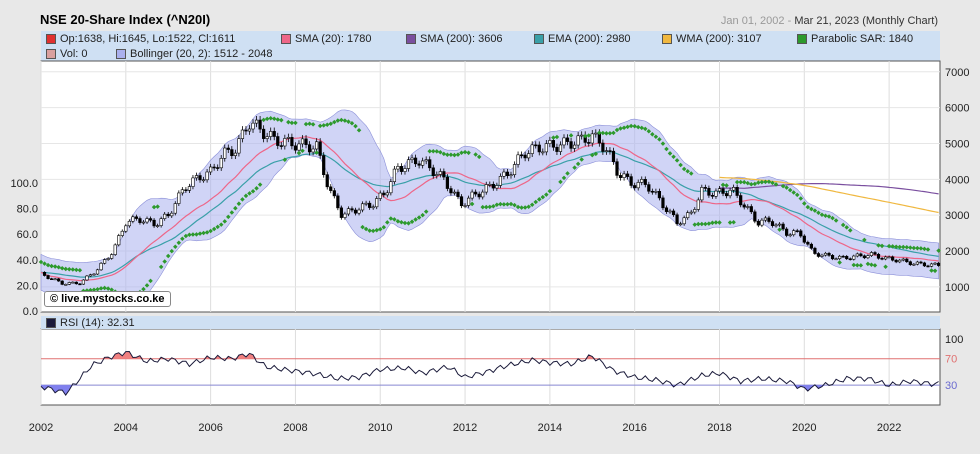 The image size is (980, 454). I want to click on y-tick-label-right: 1000, so click(957, 288).